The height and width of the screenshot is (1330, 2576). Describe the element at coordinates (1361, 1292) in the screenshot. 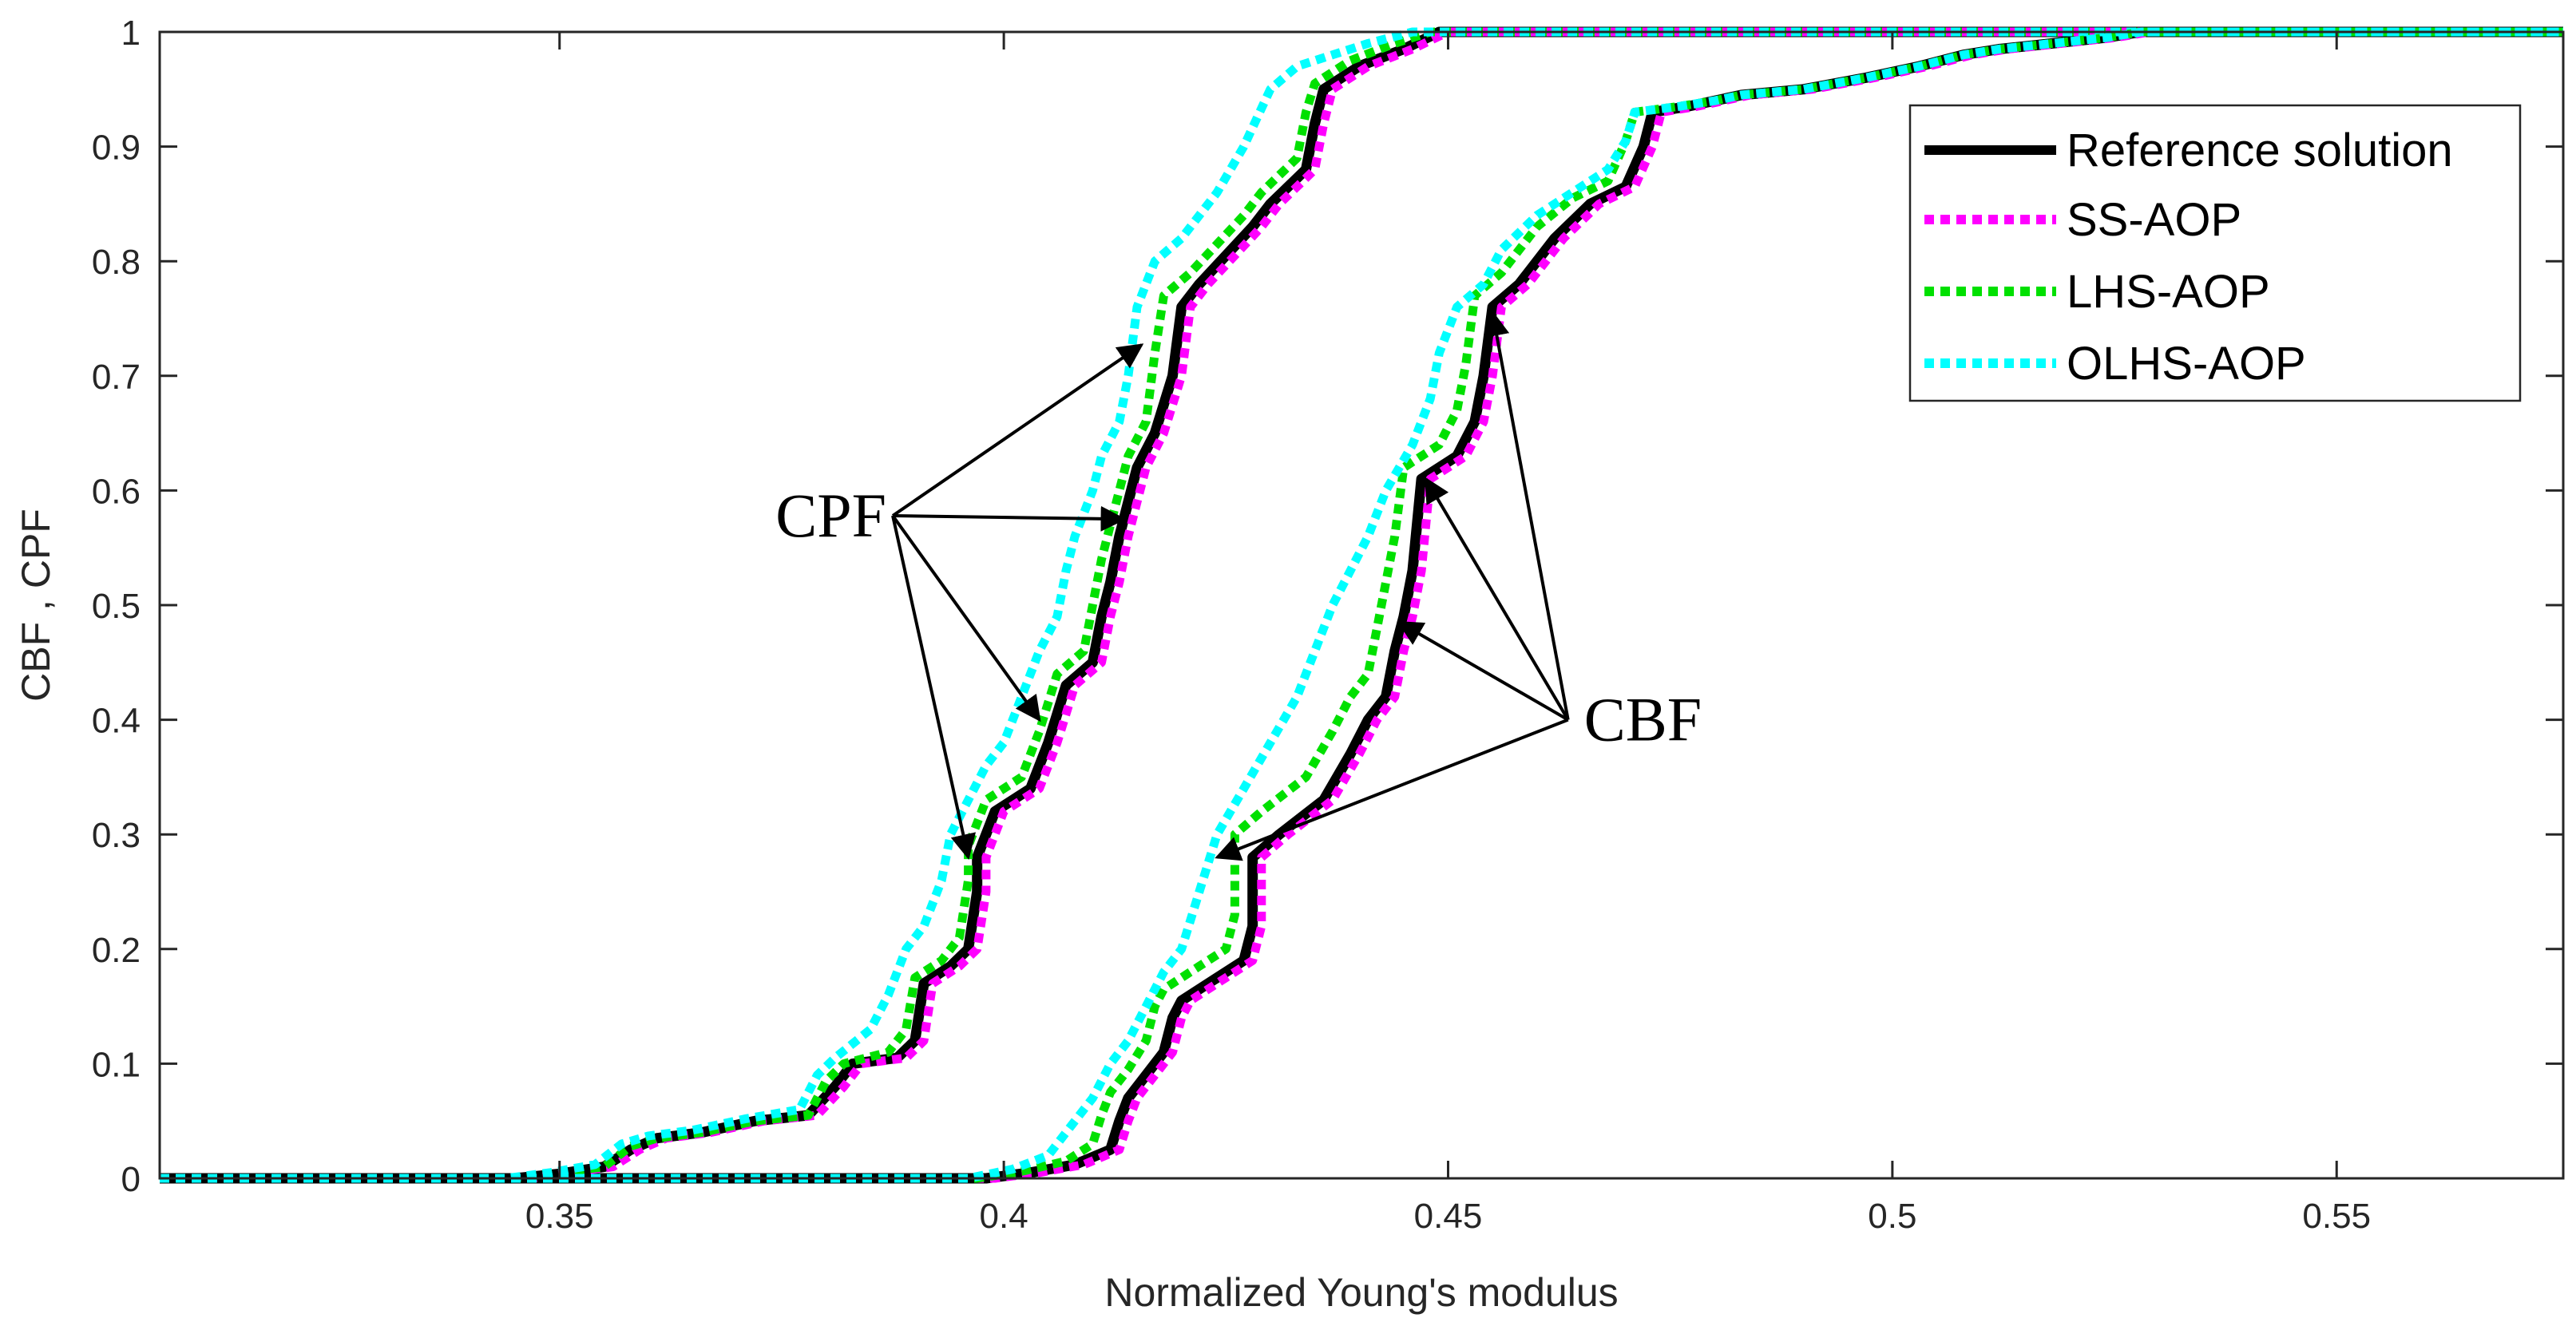

I see `x-axis-label: Normalized Young's modulus` at that location.